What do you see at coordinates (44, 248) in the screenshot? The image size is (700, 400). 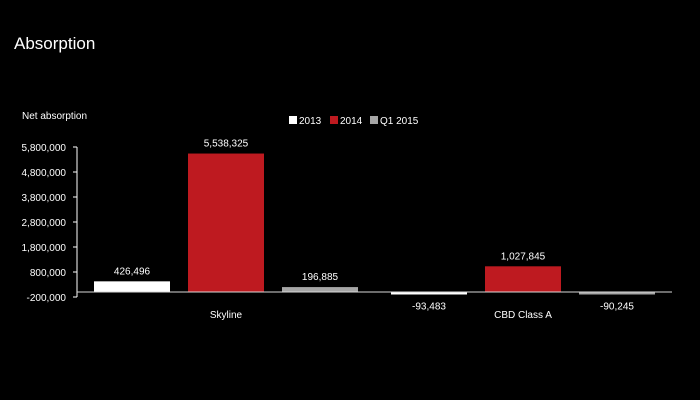 I see `y-tick-label: 1,800,000` at bounding box center [44, 248].